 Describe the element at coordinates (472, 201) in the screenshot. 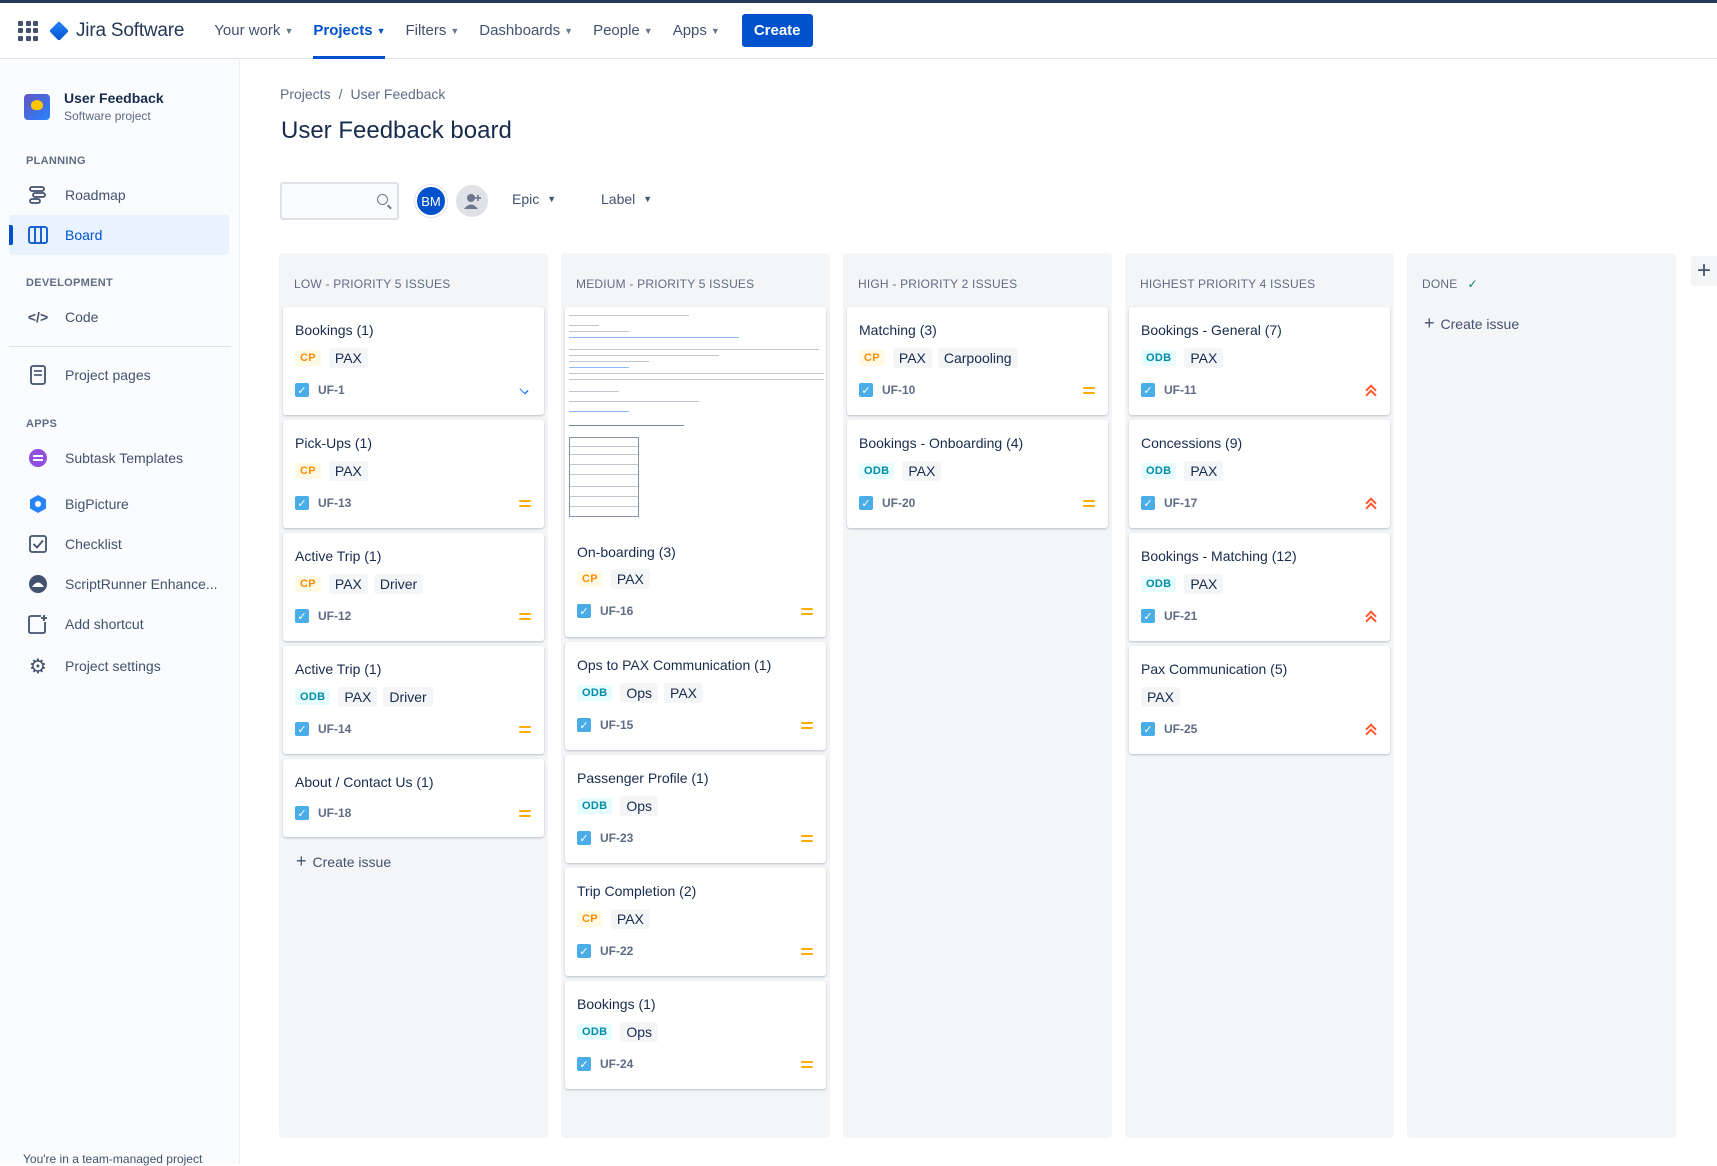

I see `add-people-icon` at that location.